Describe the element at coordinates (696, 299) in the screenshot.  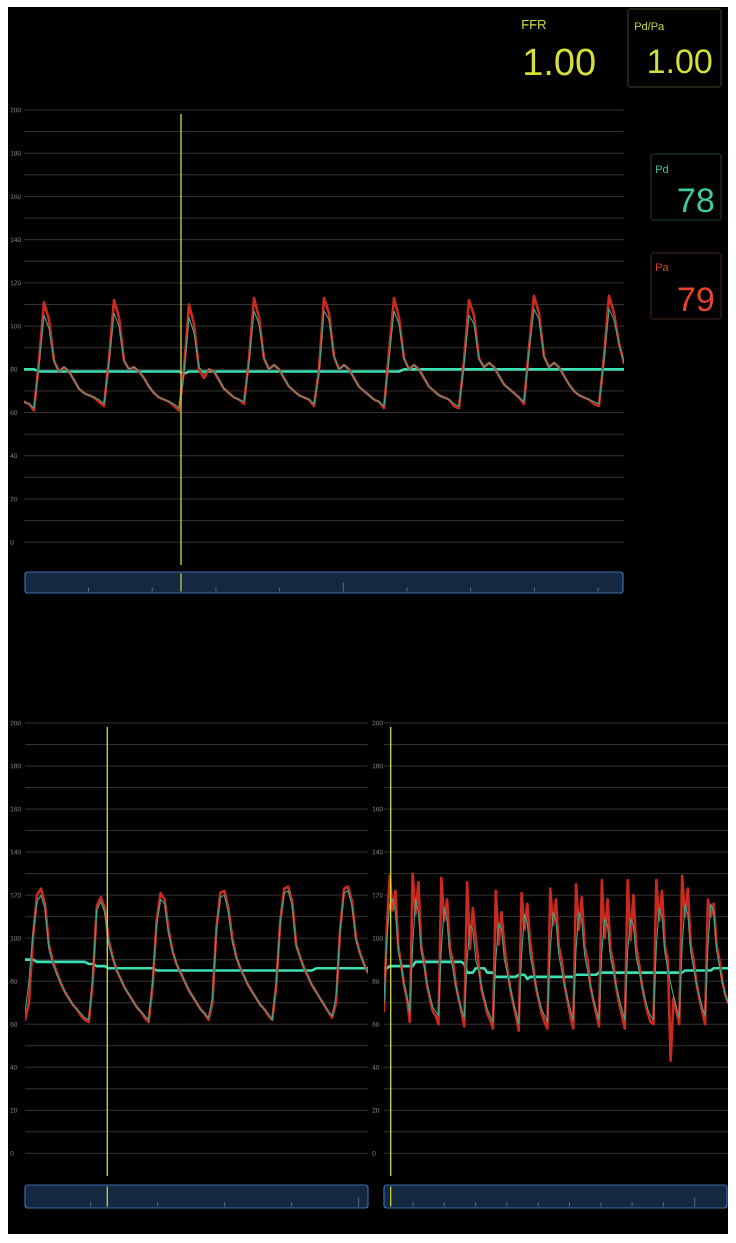
I see `text: 79` at that location.